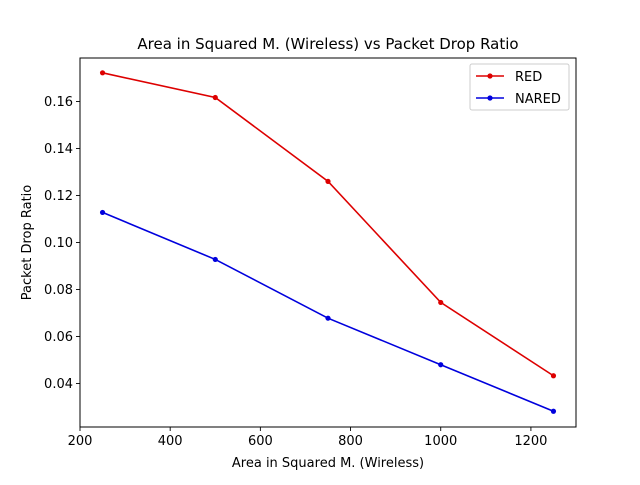  What do you see at coordinates (27, 242) in the screenshot?
I see `y-axis-label: Packet Drop Ratio` at bounding box center [27, 242].